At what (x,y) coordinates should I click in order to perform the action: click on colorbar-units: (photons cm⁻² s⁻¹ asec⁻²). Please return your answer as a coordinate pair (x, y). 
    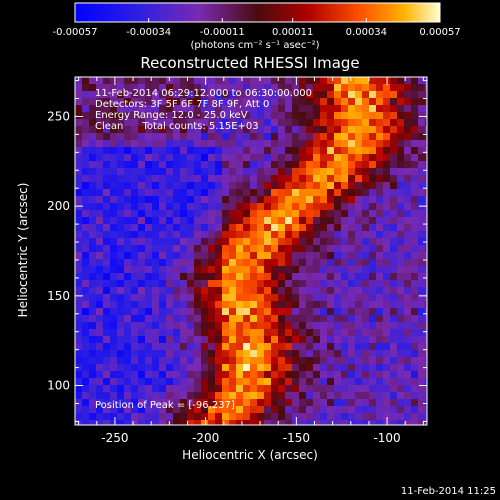
    Looking at the image, I should click on (254, 45).